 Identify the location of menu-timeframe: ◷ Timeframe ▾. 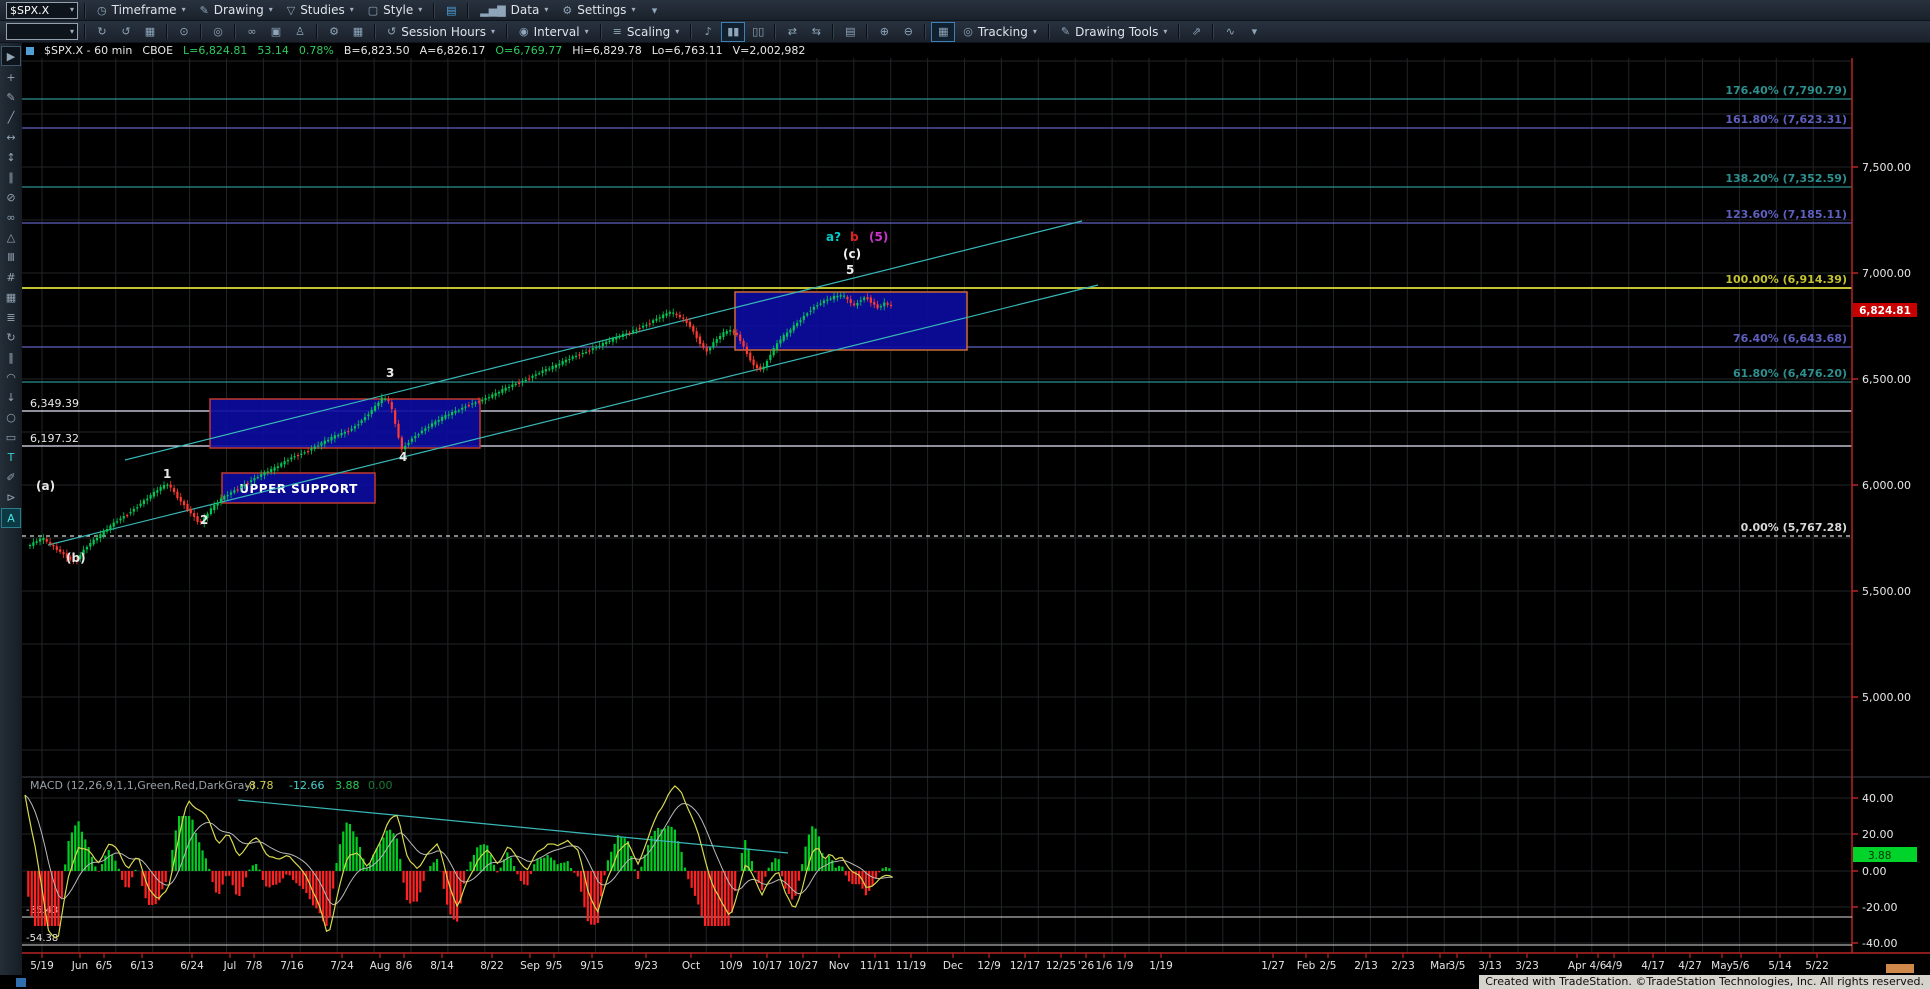
(141, 10).